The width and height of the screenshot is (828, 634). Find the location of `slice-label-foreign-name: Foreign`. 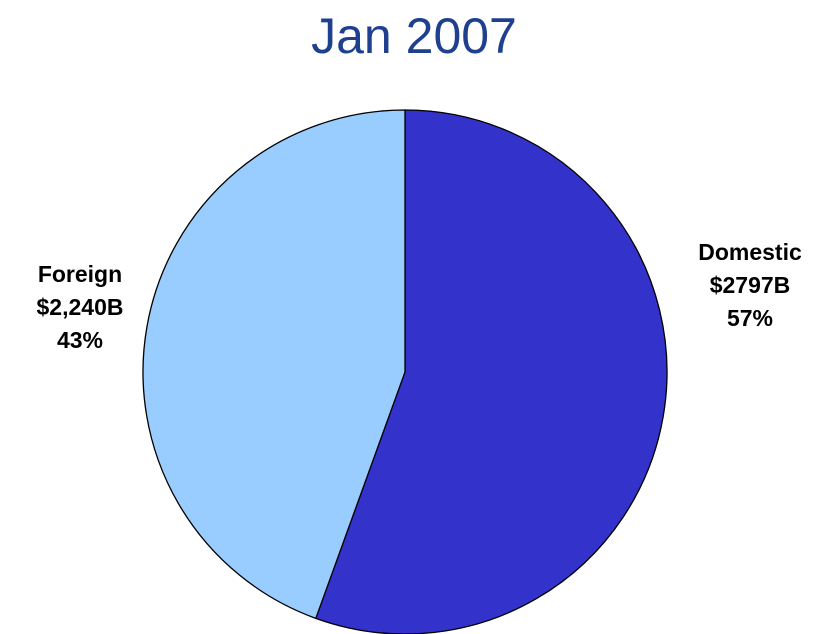

slice-label-foreign-name: Foreign is located at coordinates (80, 274).